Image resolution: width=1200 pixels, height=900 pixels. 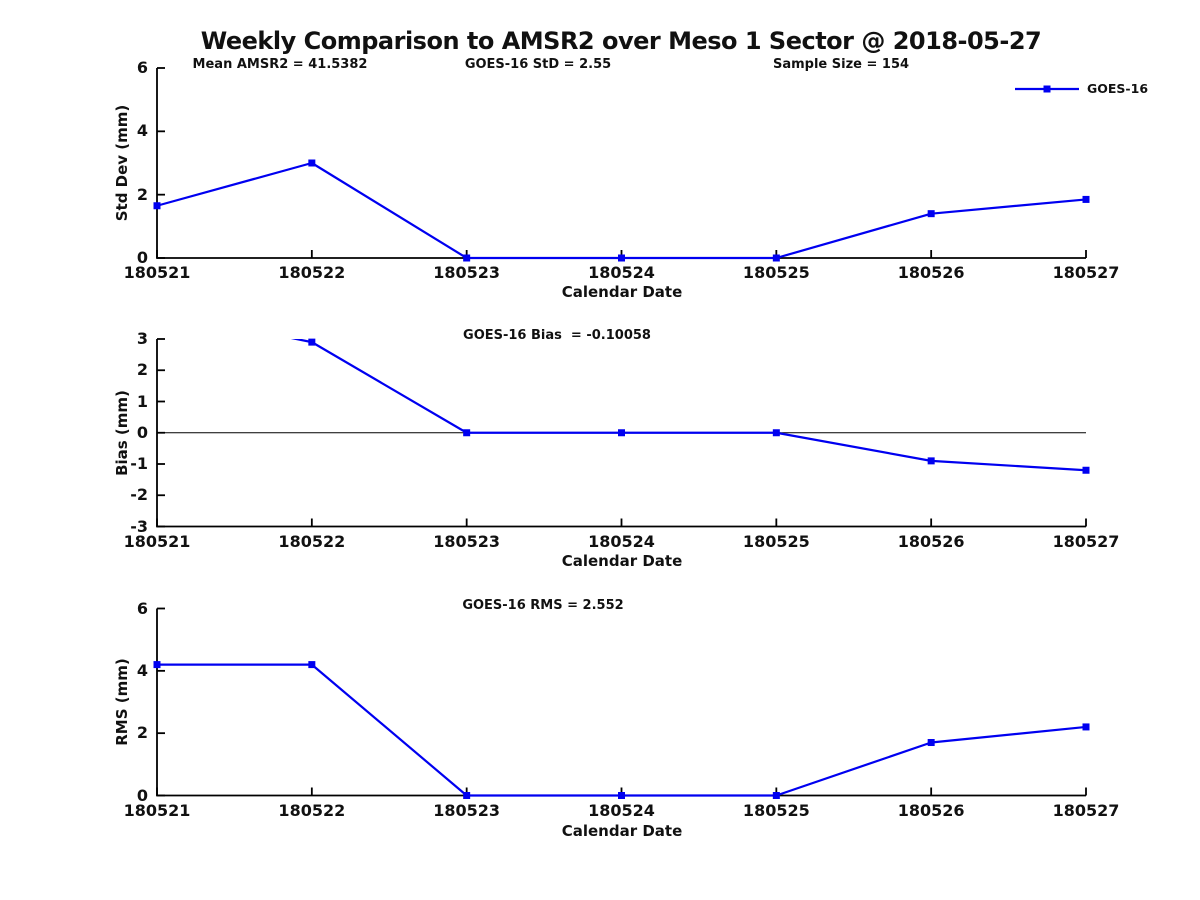 What do you see at coordinates (538, 64) in the screenshot?
I see `annotation-goes16-std: GOES-16 StD = 2.55` at bounding box center [538, 64].